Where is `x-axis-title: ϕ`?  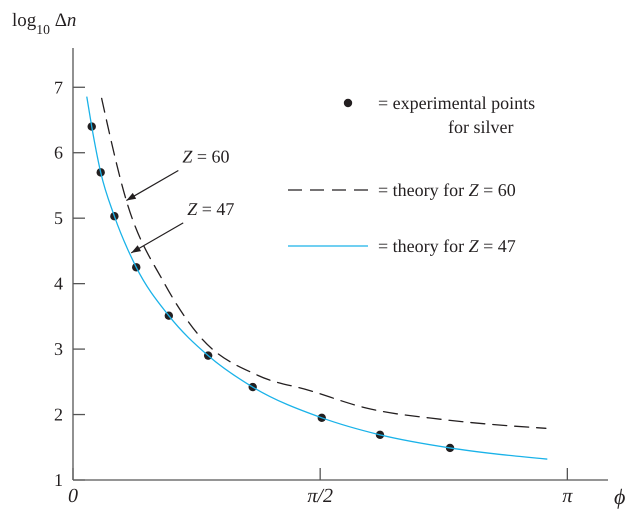
x-axis-title: ϕ is located at coordinates (620, 496).